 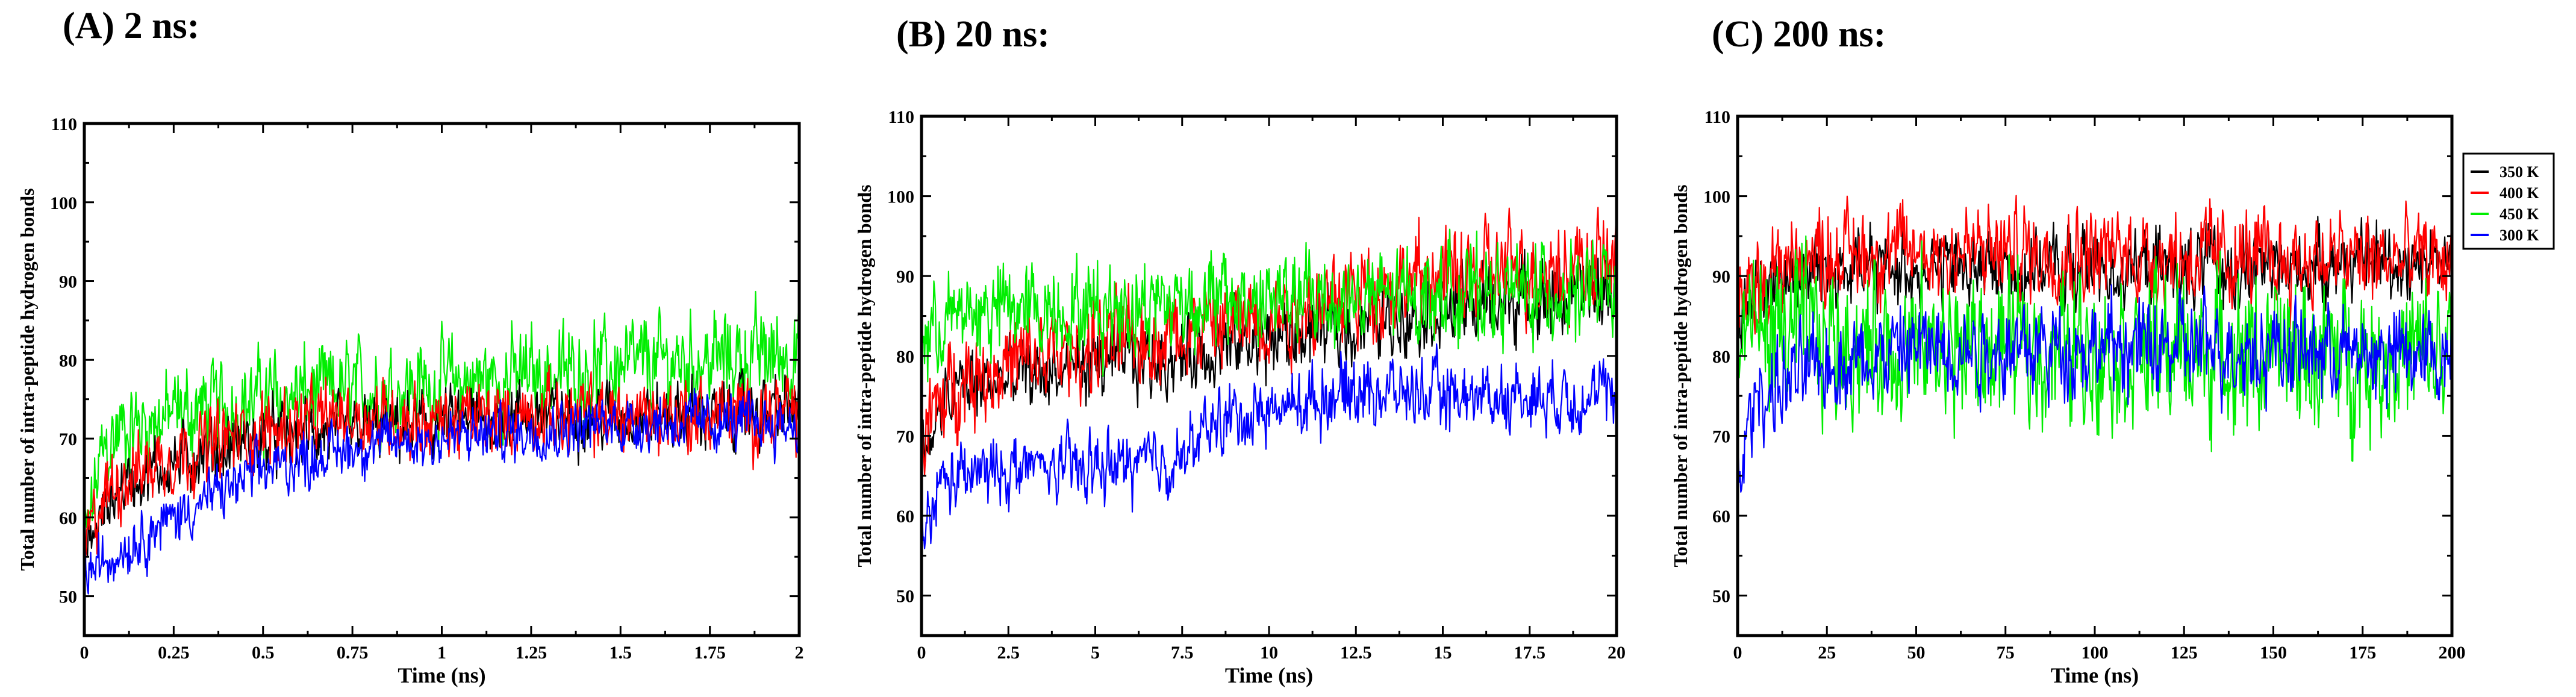 I want to click on legend-entry: 400 K, so click(x=2520, y=193).